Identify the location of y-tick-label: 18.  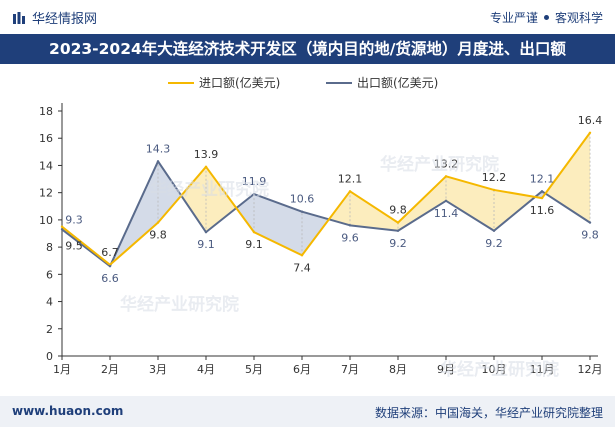
(46, 111).